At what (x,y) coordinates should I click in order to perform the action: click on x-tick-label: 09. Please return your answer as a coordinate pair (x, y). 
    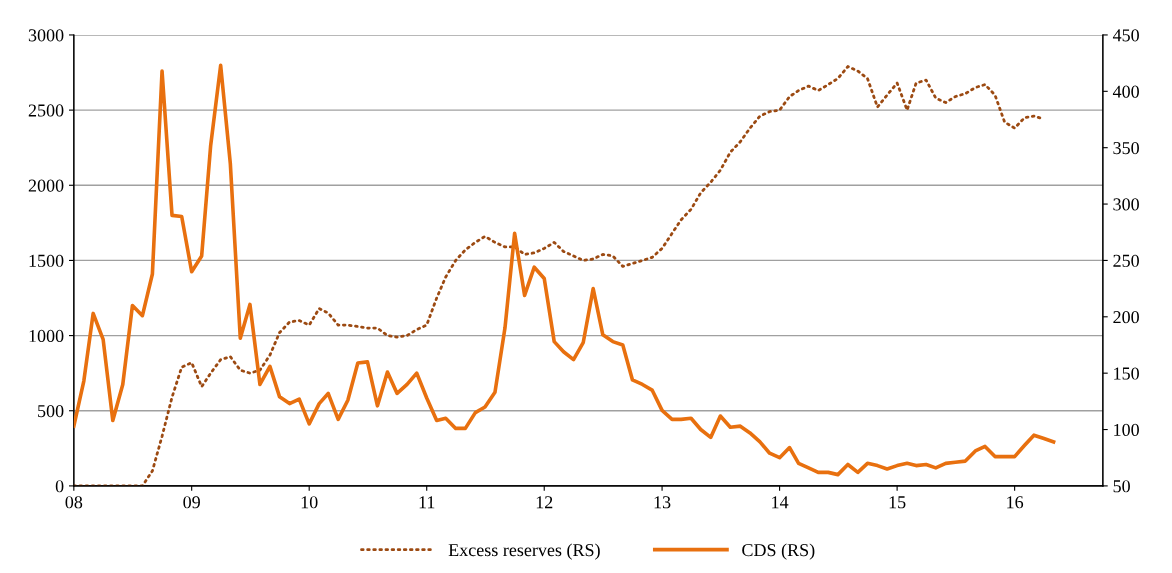
    Looking at the image, I should click on (191, 502).